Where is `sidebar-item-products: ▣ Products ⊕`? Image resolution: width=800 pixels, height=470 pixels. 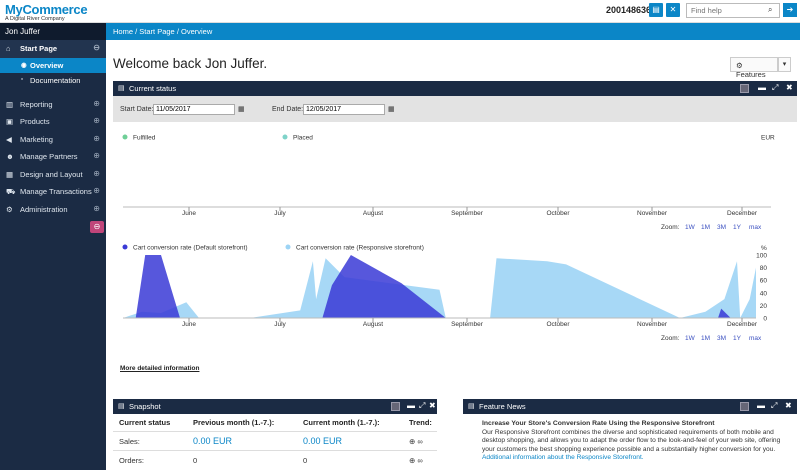 sidebar-item-products: ▣ Products ⊕ is located at coordinates (53, 122).